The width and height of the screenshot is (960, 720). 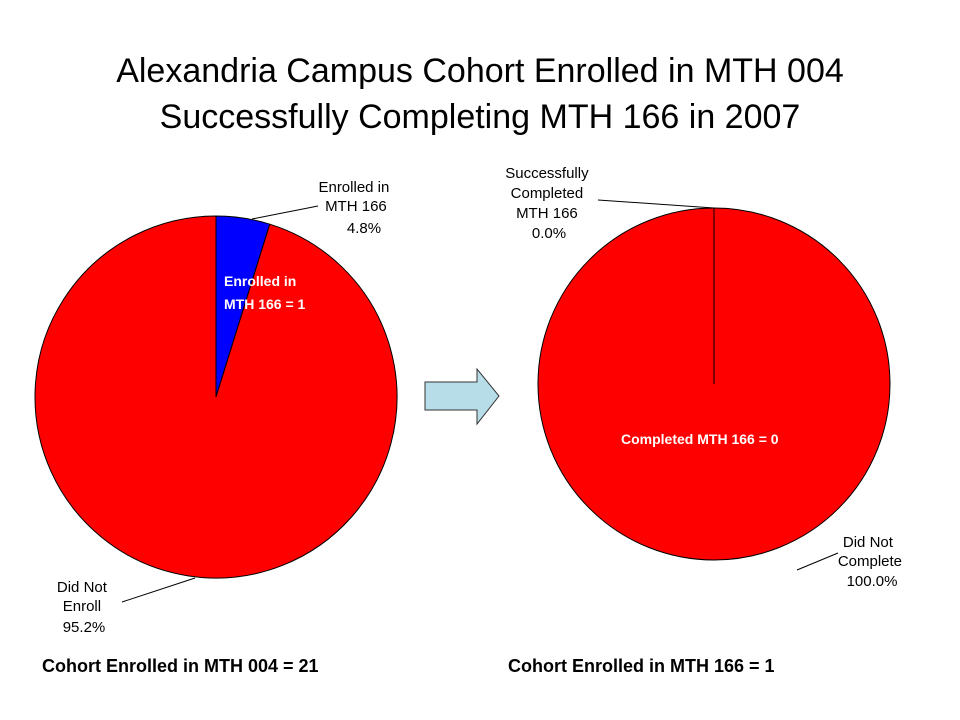 What do you see at coordinates (180, 666) in the screenshot?
I see `caption-left: Cohort Enrolled in MTH 004 = 21` at bounding box center [180, 666].